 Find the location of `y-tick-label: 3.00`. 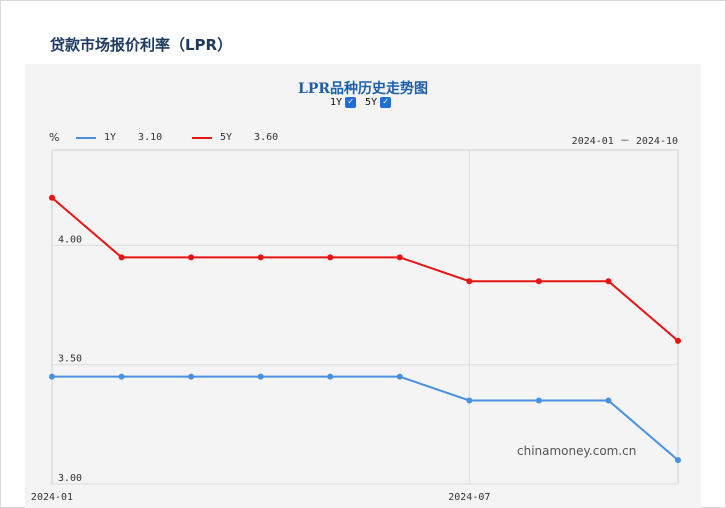

y-tick-label: 3.00 is located at coordinates (70, 478).